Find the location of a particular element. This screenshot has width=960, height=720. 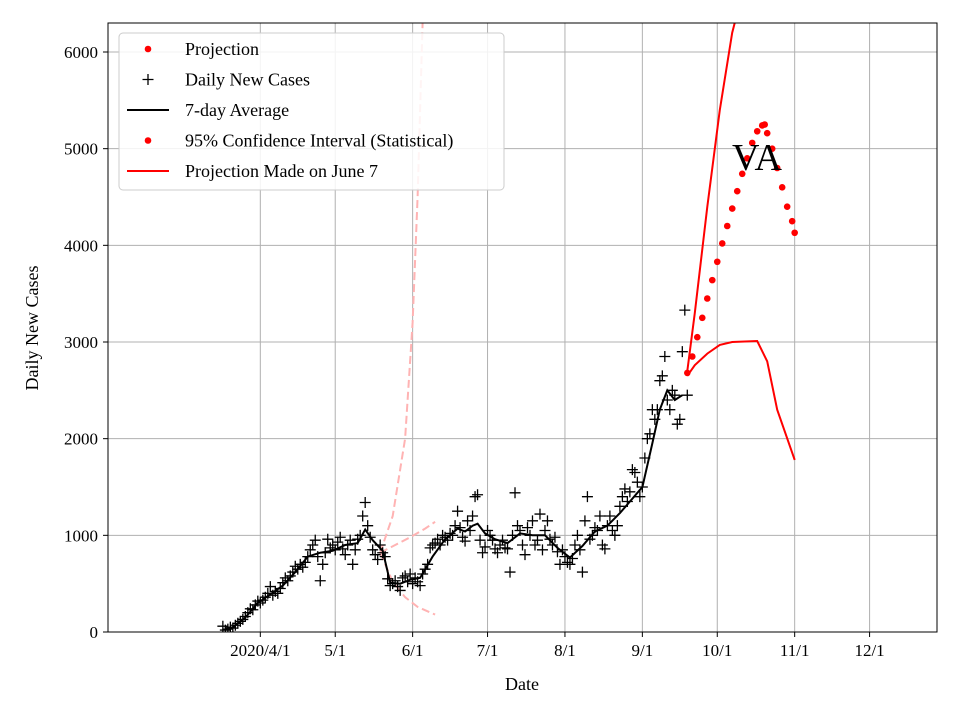

series-line is located at coordinates (407, 584).